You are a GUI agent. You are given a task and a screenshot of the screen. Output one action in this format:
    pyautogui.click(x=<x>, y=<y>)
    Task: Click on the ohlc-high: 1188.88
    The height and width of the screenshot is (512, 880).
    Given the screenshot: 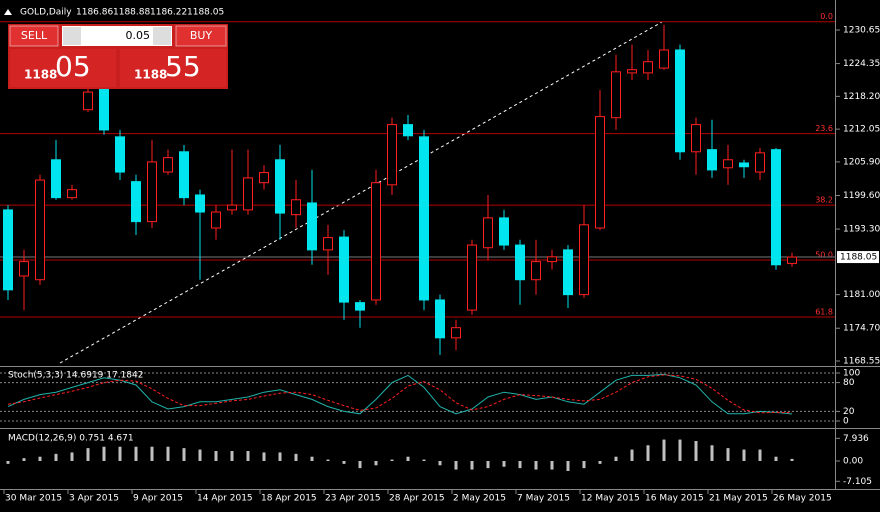 What is the action you would take?
    pyautogui.click(x=131, y=13)
    